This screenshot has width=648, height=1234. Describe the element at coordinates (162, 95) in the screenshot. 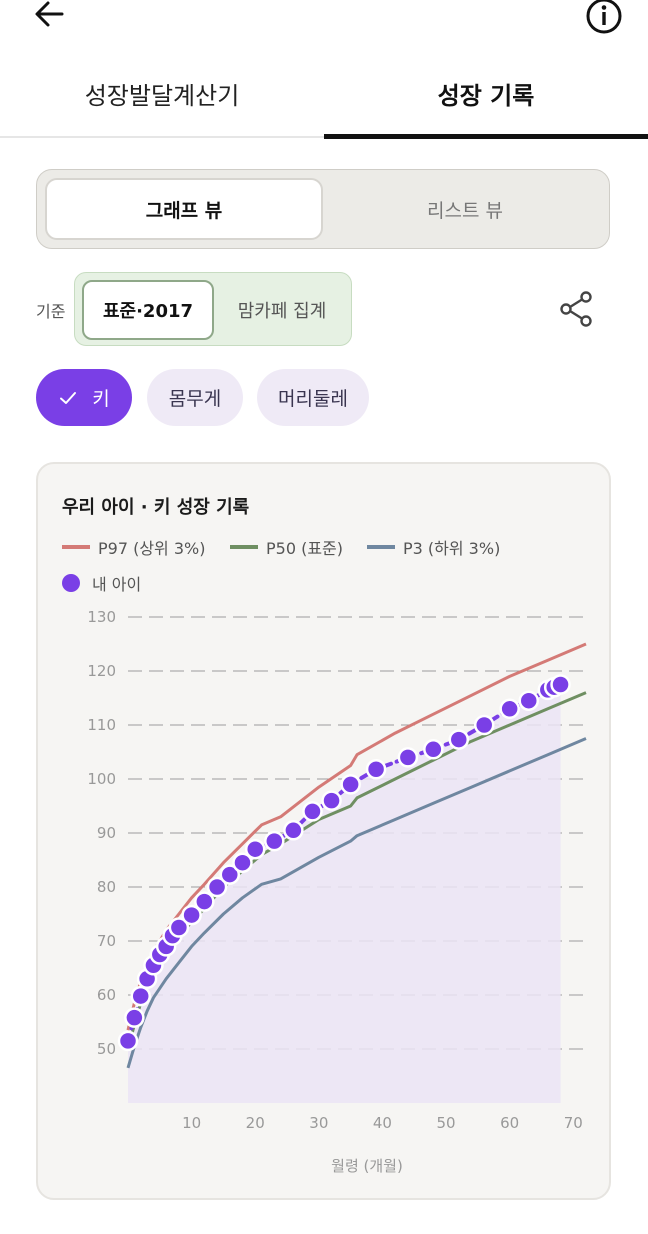

I see `tab-growth-calculator: 성장발달계산기` at that location.